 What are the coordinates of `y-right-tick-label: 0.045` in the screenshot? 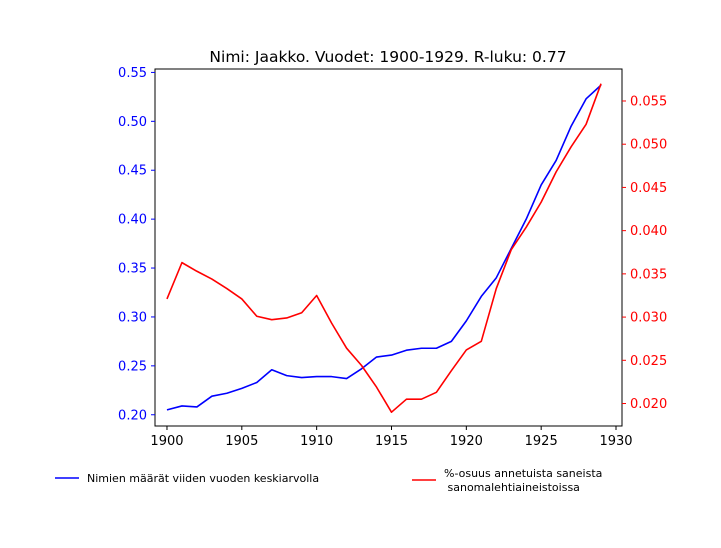 It's located at (648, 188).